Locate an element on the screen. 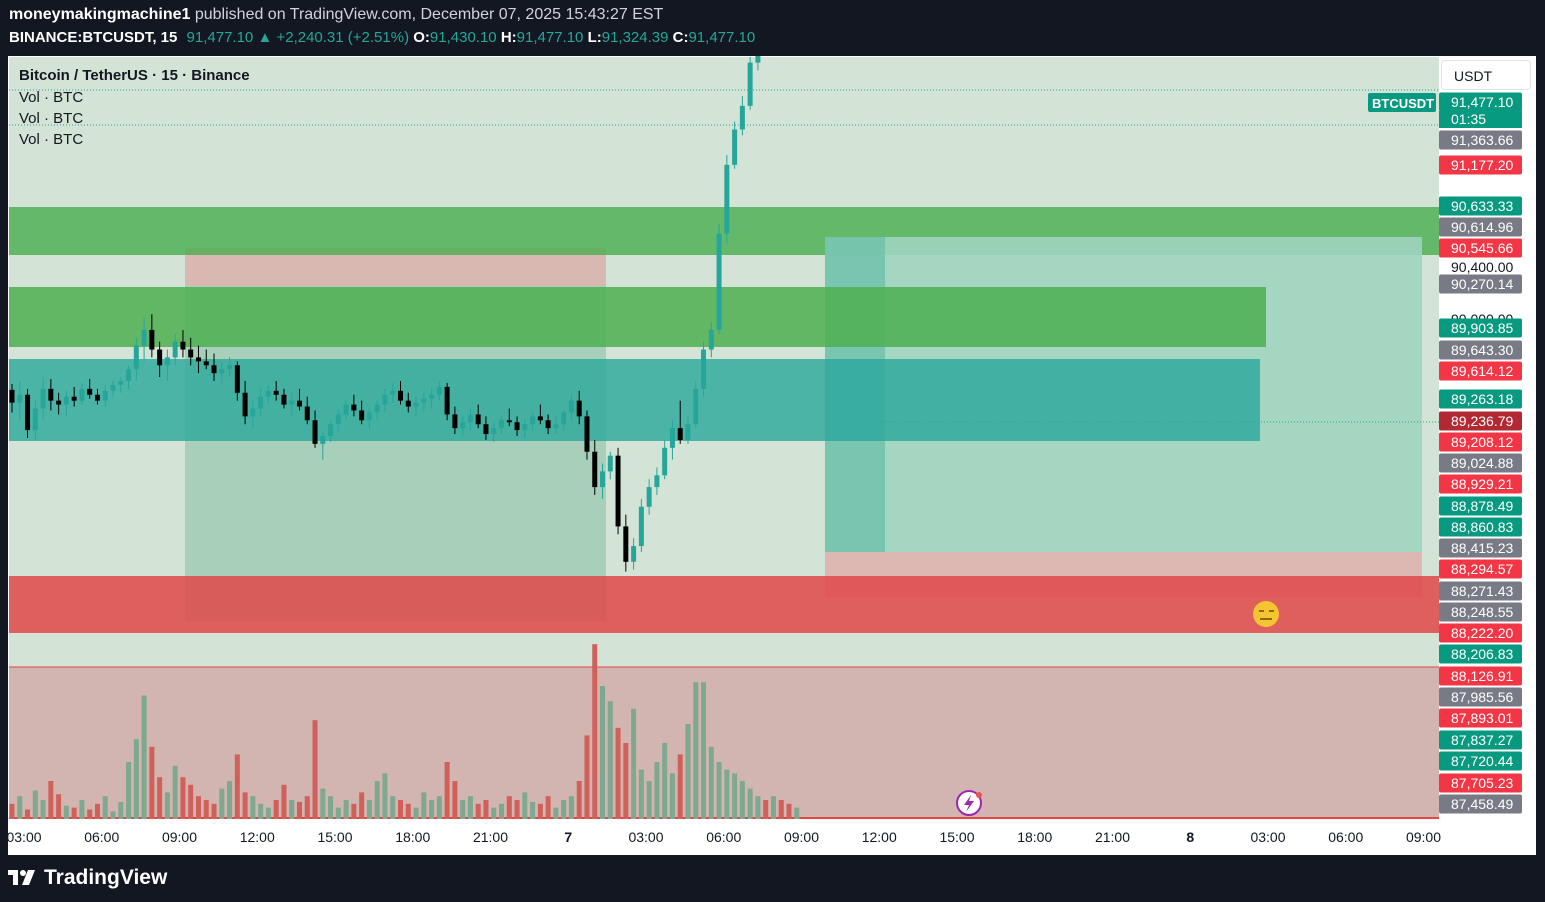  time-tick-label: 18:00 is located at coordinates (412, 837).